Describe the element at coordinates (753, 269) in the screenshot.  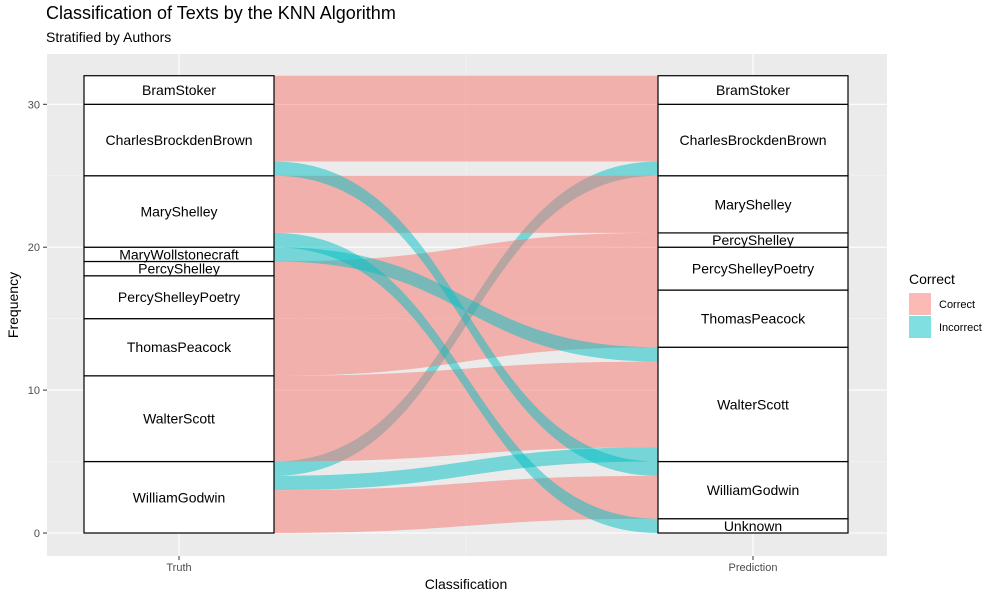
I see `prediction-stratum-label: PercyShelleyPoetry` at that location.